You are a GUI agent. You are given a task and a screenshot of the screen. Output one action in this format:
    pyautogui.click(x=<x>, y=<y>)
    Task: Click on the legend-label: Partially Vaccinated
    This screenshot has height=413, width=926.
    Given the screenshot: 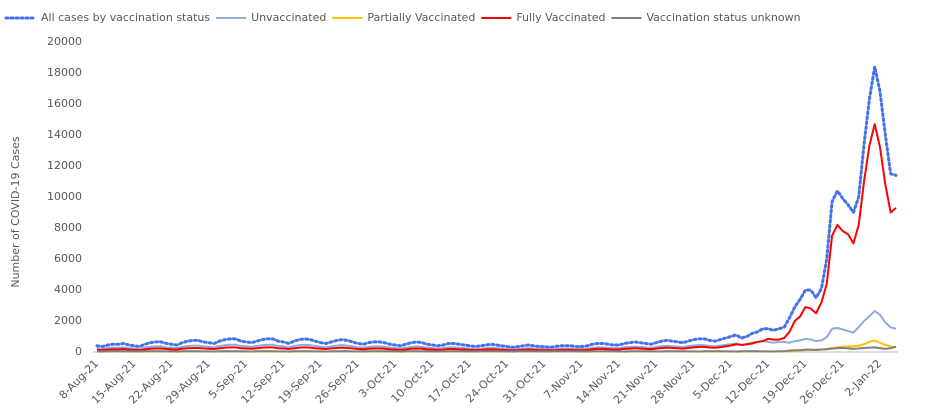 What is the action you would take?
    pyautogui.click(x=421, y=17)
    